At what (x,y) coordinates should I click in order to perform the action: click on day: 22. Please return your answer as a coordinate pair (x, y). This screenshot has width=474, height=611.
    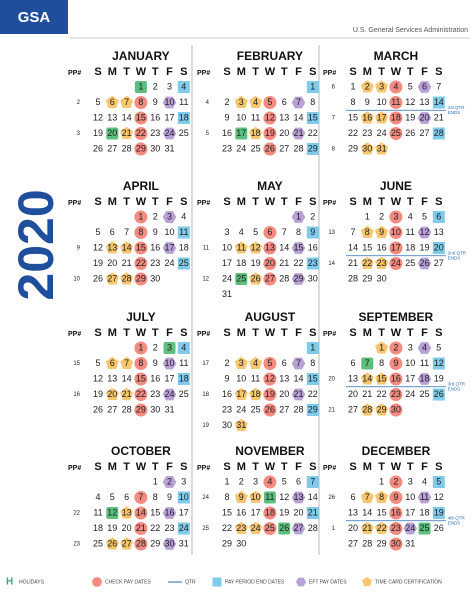
    Looking at the image, I should click on (313, 133).